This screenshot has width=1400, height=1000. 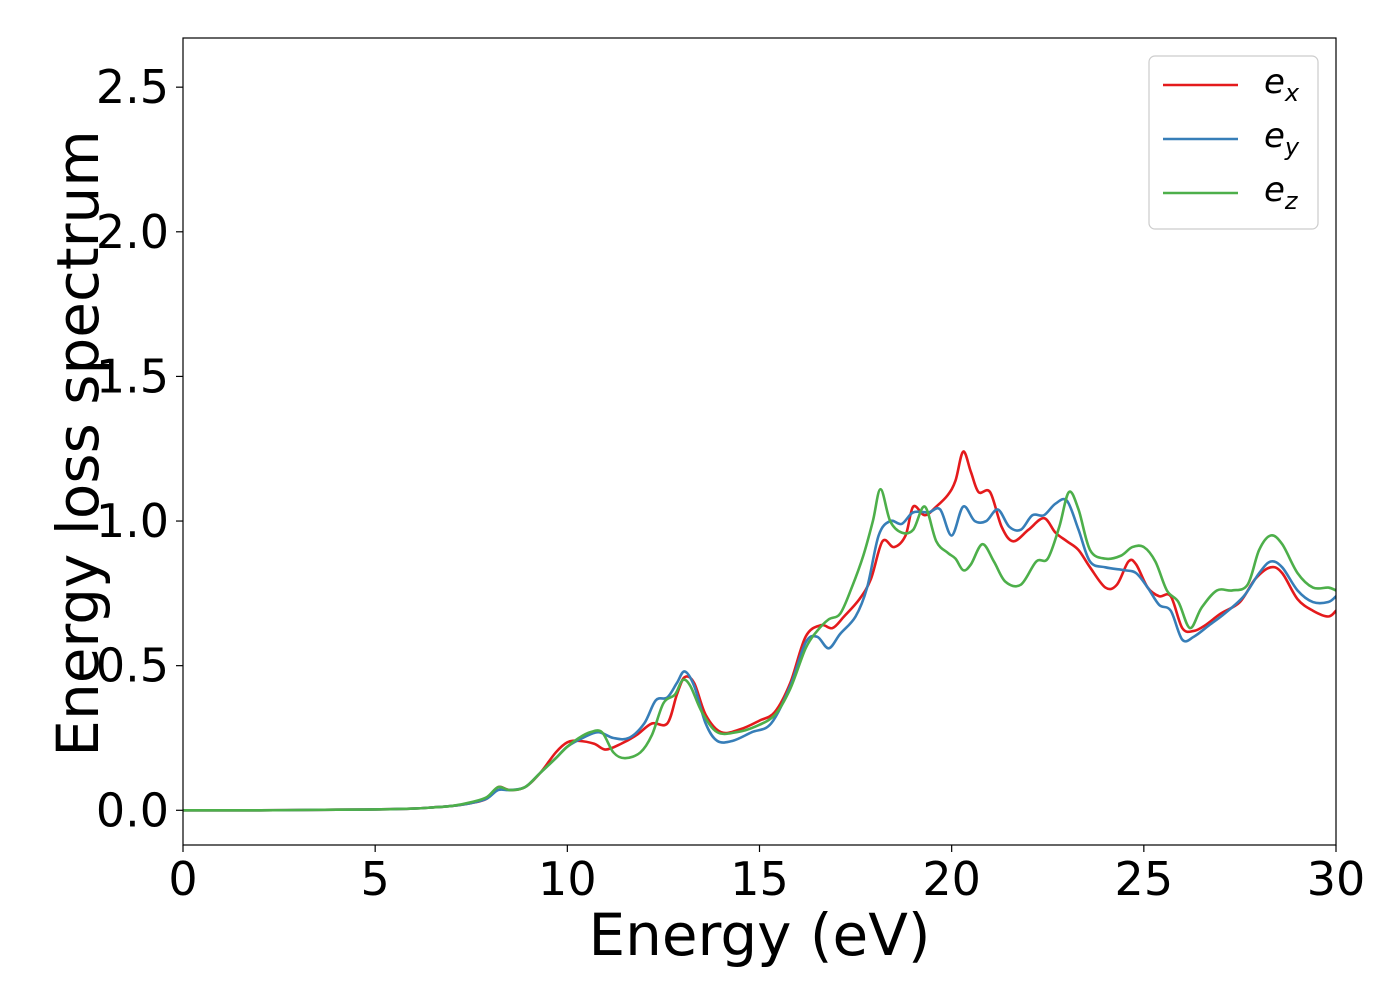 What do you see at coordinates (759, 879) in the screenshot?
I see `x-tick-label: 15` at bounding box center [759, 879].